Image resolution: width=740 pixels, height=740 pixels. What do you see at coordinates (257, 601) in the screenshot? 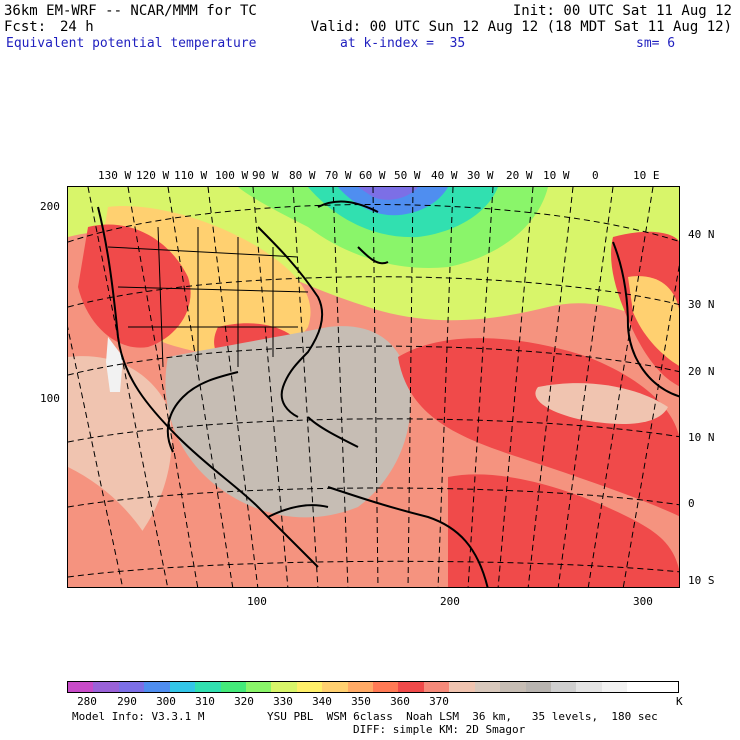
I see `grid-x-label-100: 100` at bounding box center [257, 601].